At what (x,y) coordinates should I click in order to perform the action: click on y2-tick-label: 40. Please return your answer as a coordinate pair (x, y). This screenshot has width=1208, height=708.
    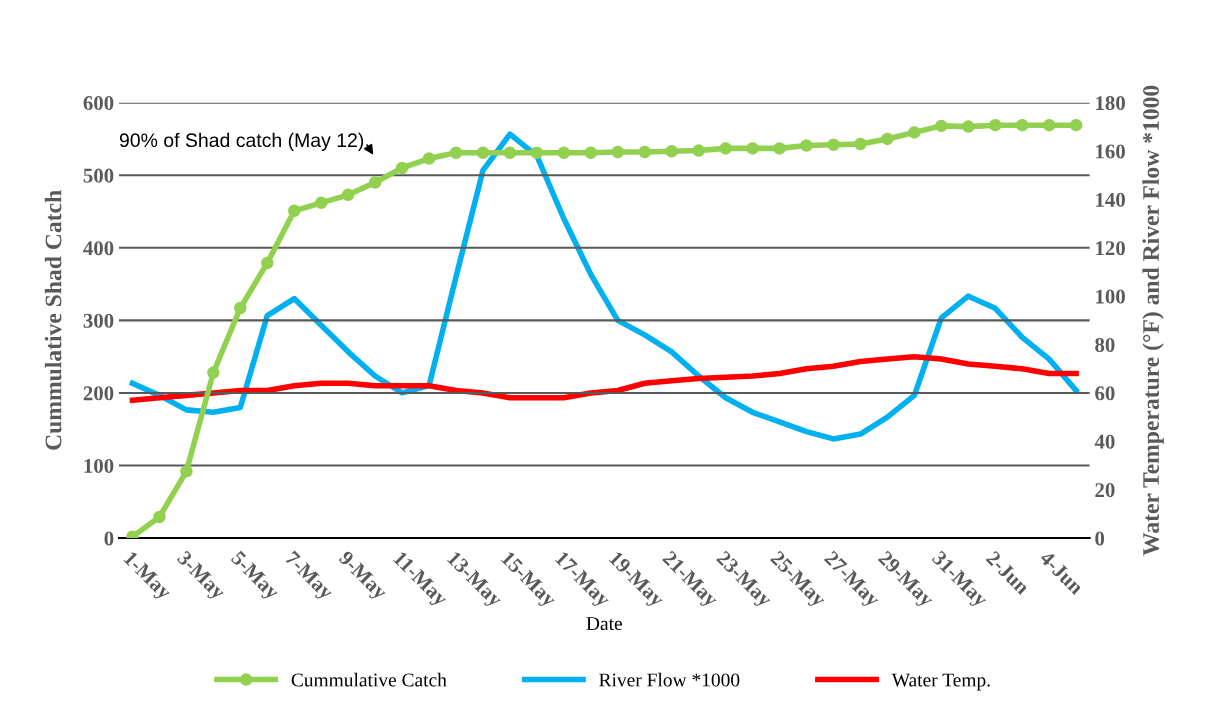
    Looking at the image, I should click on (1104, 441).